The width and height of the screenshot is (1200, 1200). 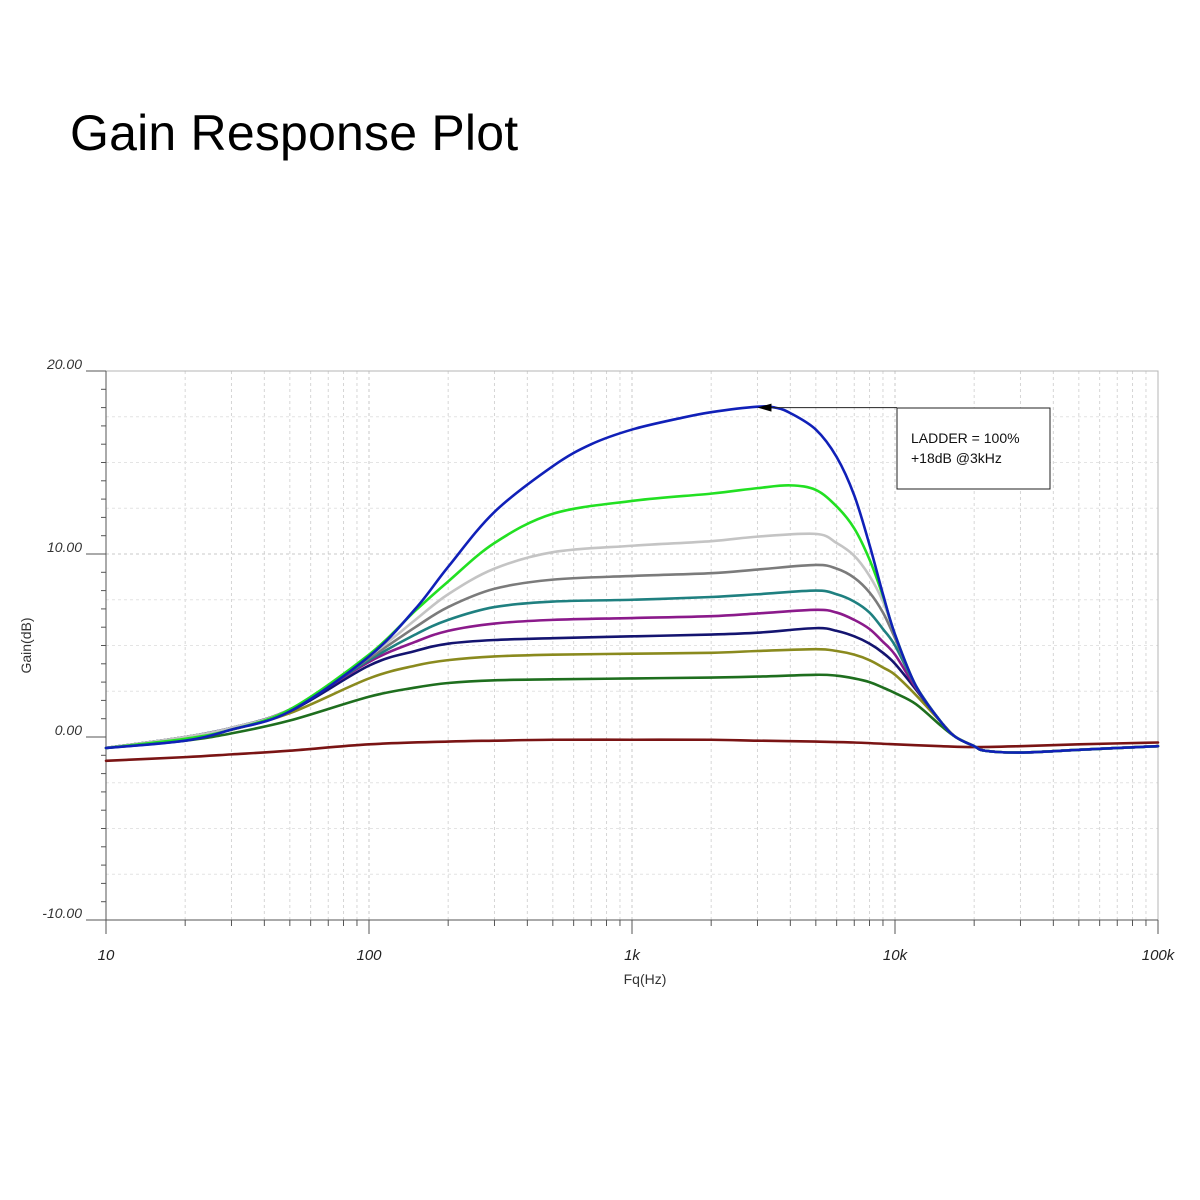 What do you see at coordinates (764, 407) in the screenshot?
I see `annotation-arrowhead` at bounding box center [764, 407].